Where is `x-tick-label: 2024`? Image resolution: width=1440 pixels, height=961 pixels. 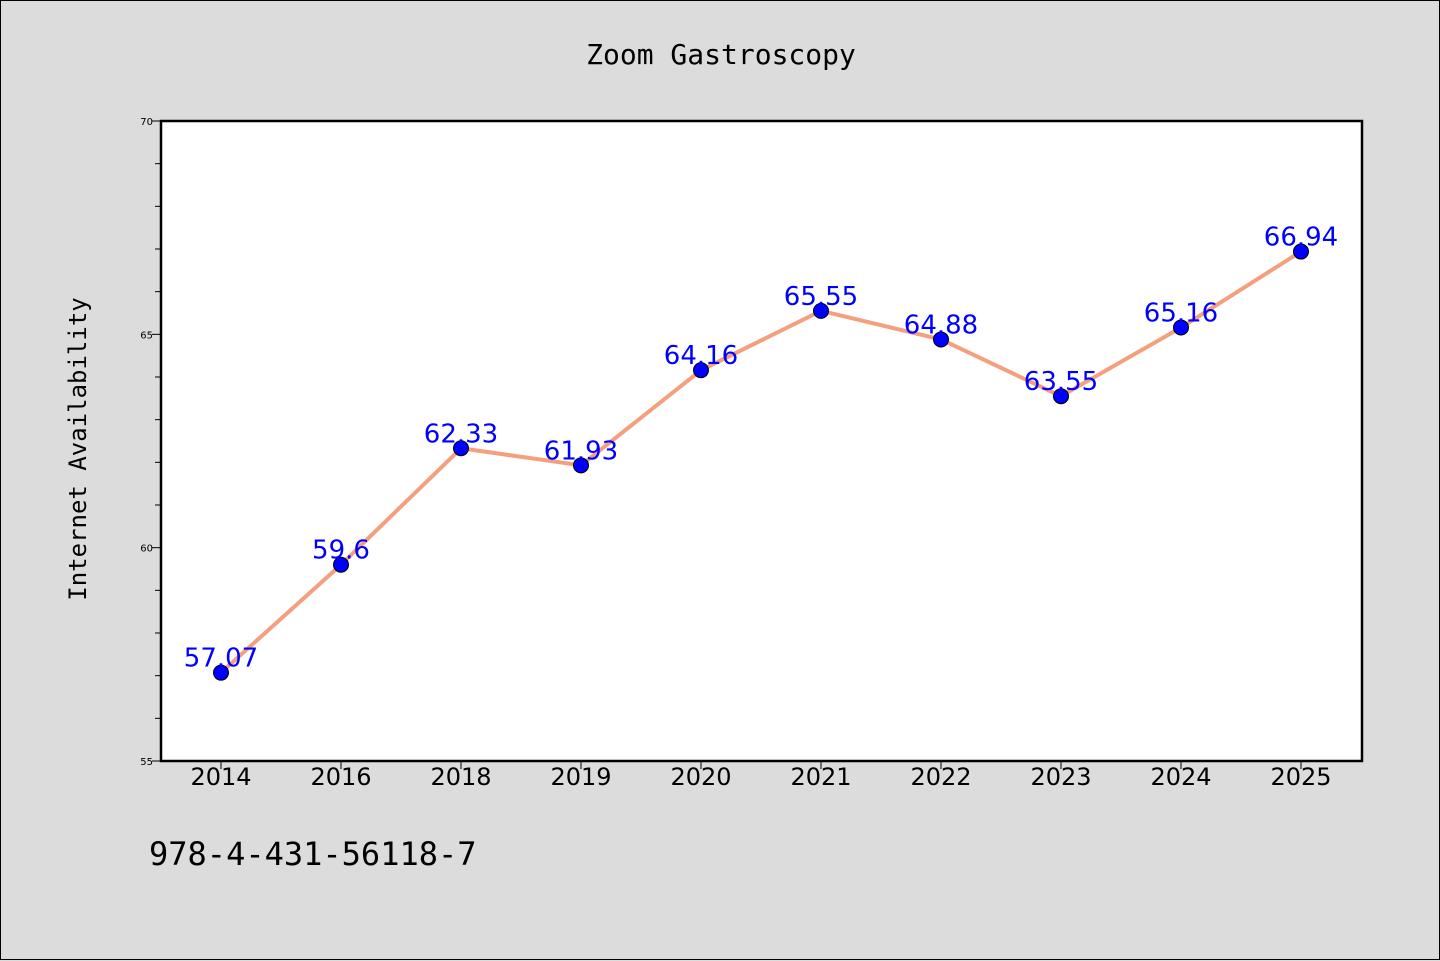
x-tick-label: 2024 is located at coordinates (1180, 777).